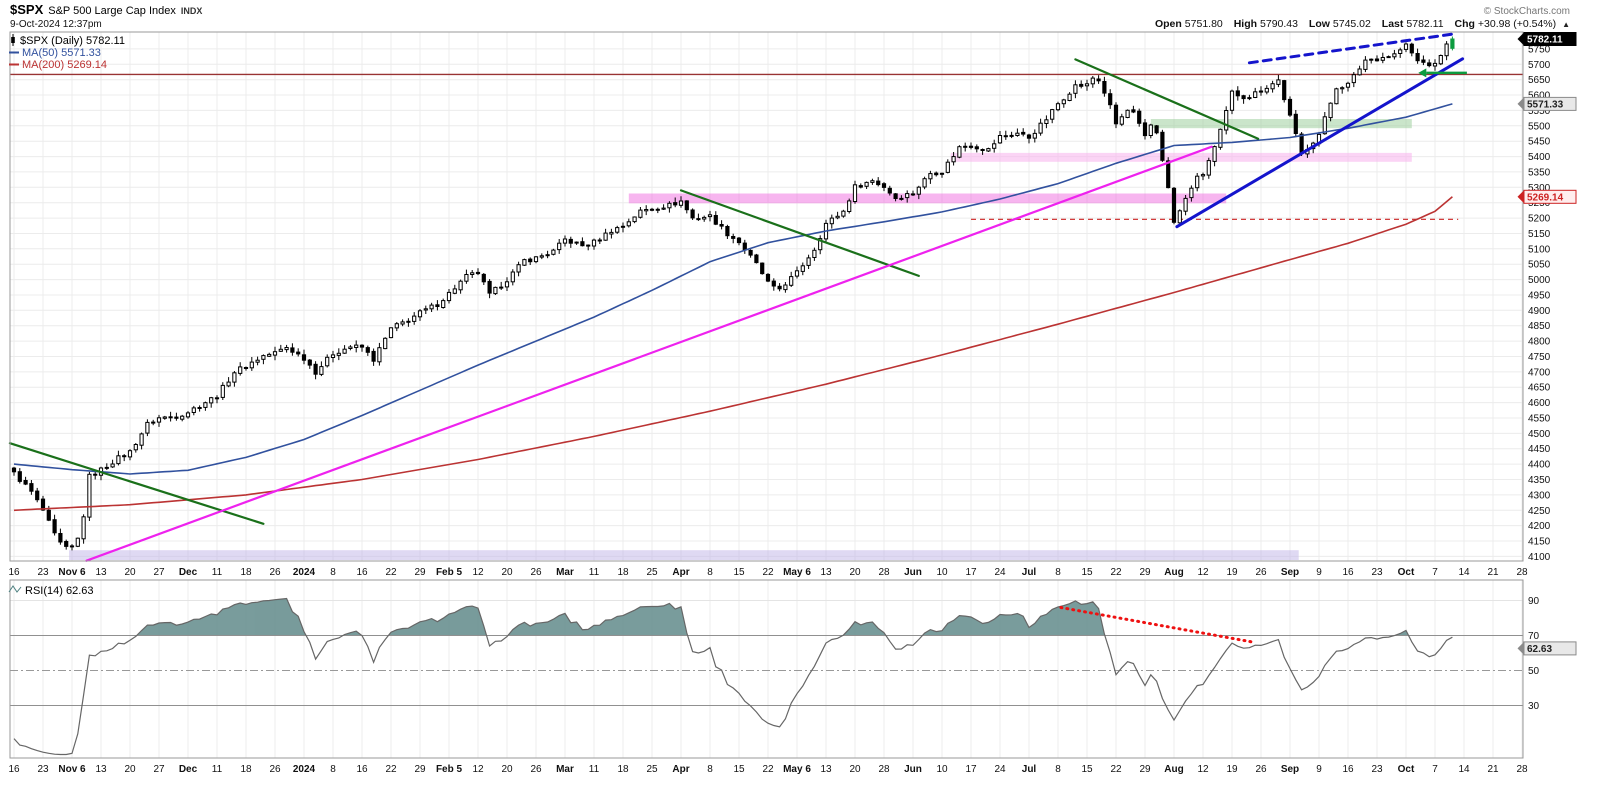  What do you see at coordinates (1203, 572) in the screenshot?
I see `x-tick-label: 12` at bounding box center [1203, 572].